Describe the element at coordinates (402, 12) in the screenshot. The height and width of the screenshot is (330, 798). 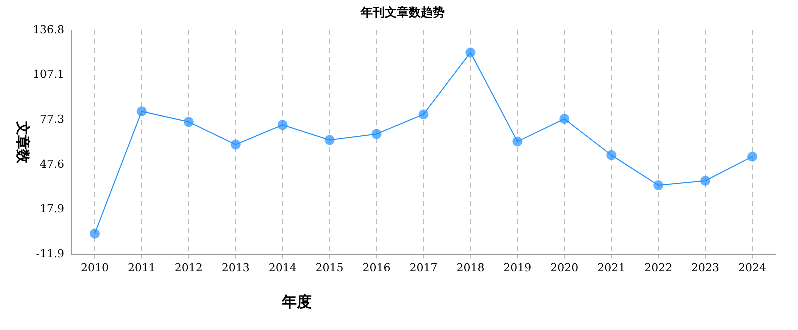
I see `chart-title: 年刊文章数趋势` at that location.